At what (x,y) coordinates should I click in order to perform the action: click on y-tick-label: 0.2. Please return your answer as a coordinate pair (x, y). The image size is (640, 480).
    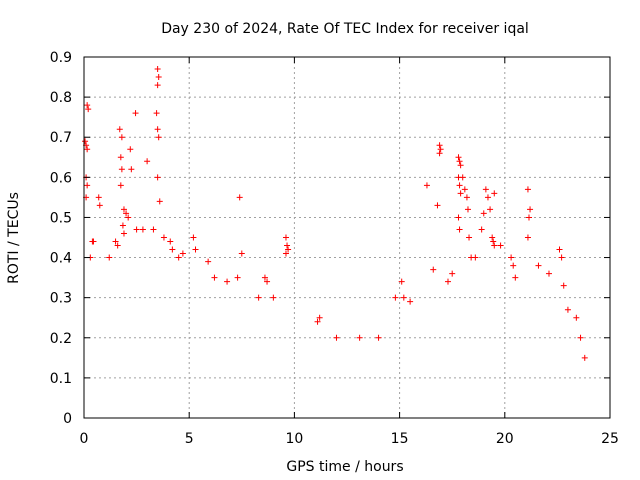
    Looking at the image, I should click on (61, 339).